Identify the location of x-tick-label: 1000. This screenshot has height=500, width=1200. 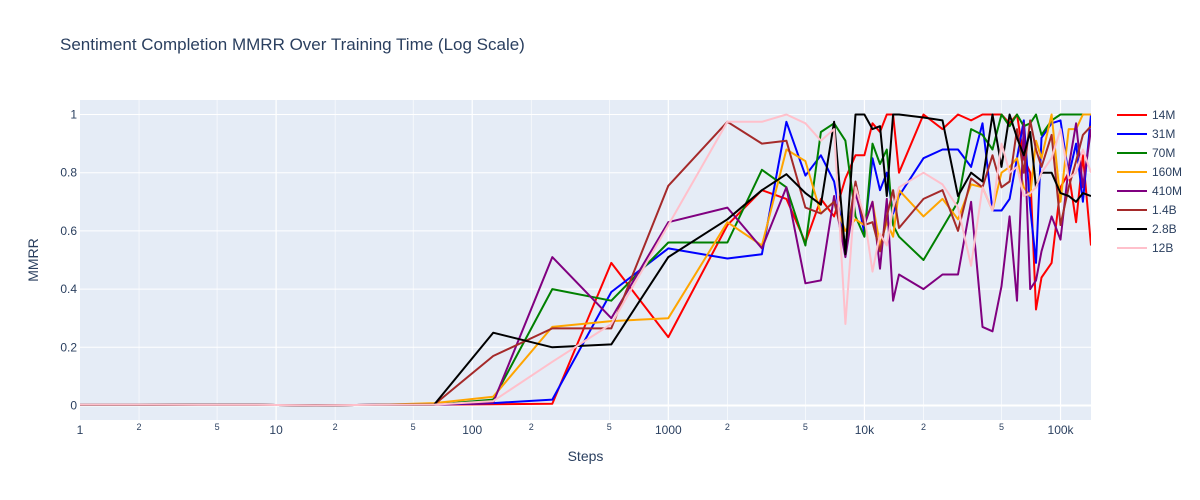
(668, 430).